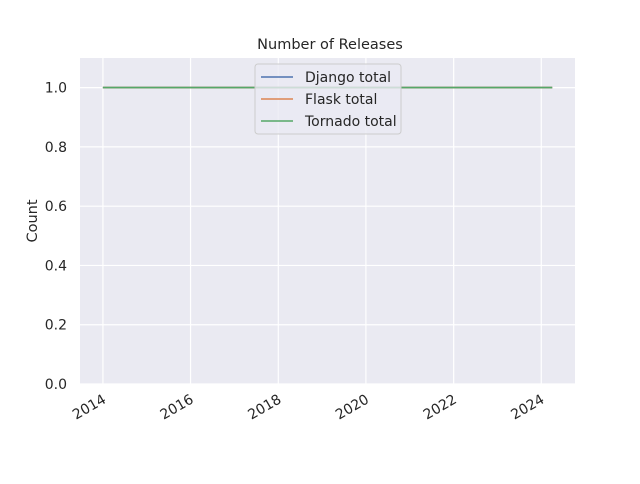 Image resolution: width=640 pixels, height=484 pixels. Describe the element at coordinates (308, 408) in the screenshot. I see `x-tick-labels: 2014 2016 2018 2020 2022 2024` at that location.